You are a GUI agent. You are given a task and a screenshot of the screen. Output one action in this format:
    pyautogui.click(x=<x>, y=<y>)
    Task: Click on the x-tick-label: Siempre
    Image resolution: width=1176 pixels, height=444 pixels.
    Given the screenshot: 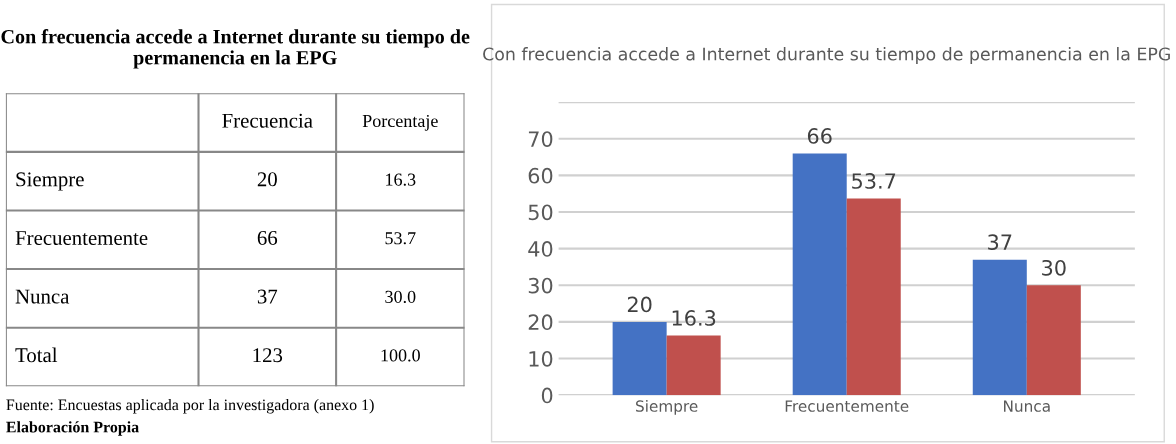 What is the action you would take?
    pyautogui.click(x=667, y=407)
    